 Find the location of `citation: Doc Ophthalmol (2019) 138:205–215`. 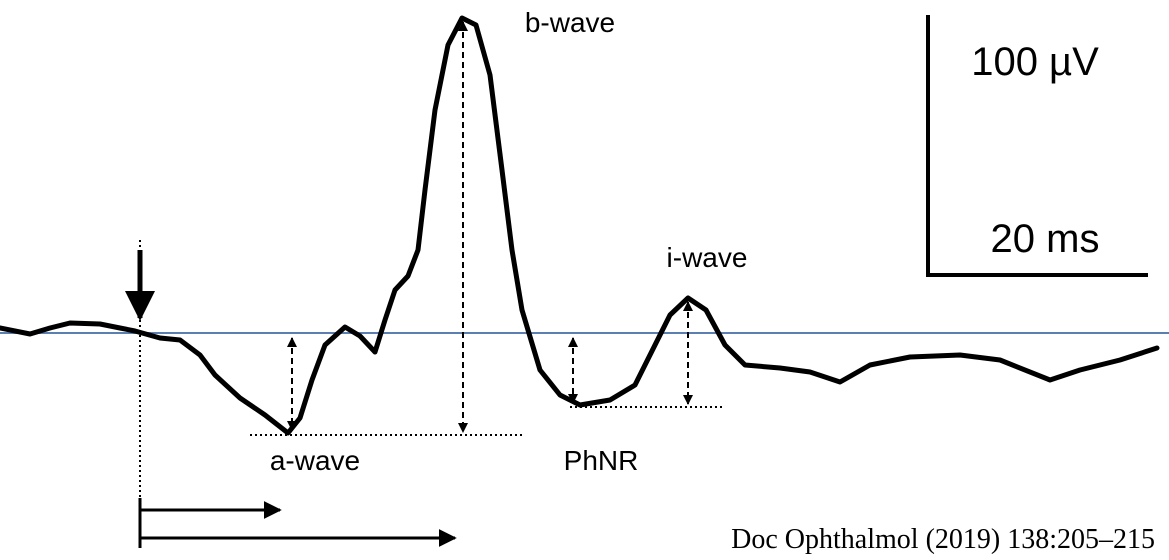

citation: Doc Ophthalmol (2019) 138:205–215 is located at coordinates (943, 539).